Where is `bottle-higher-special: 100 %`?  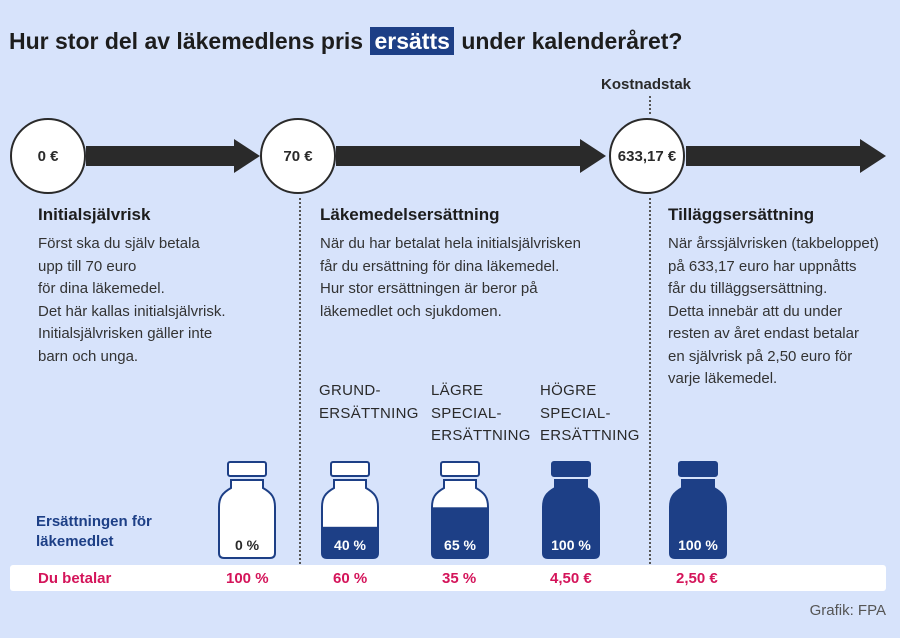 bottle-higher-special: 100 % is located at coordinates (571, 510).